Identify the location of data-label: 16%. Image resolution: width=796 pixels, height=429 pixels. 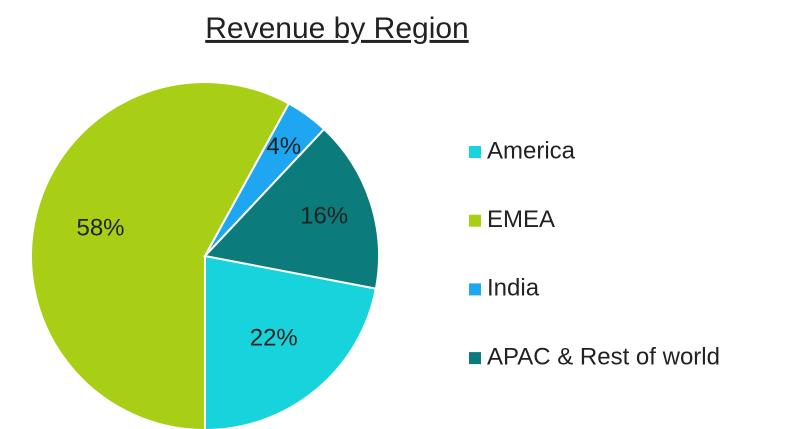
(324, 216).